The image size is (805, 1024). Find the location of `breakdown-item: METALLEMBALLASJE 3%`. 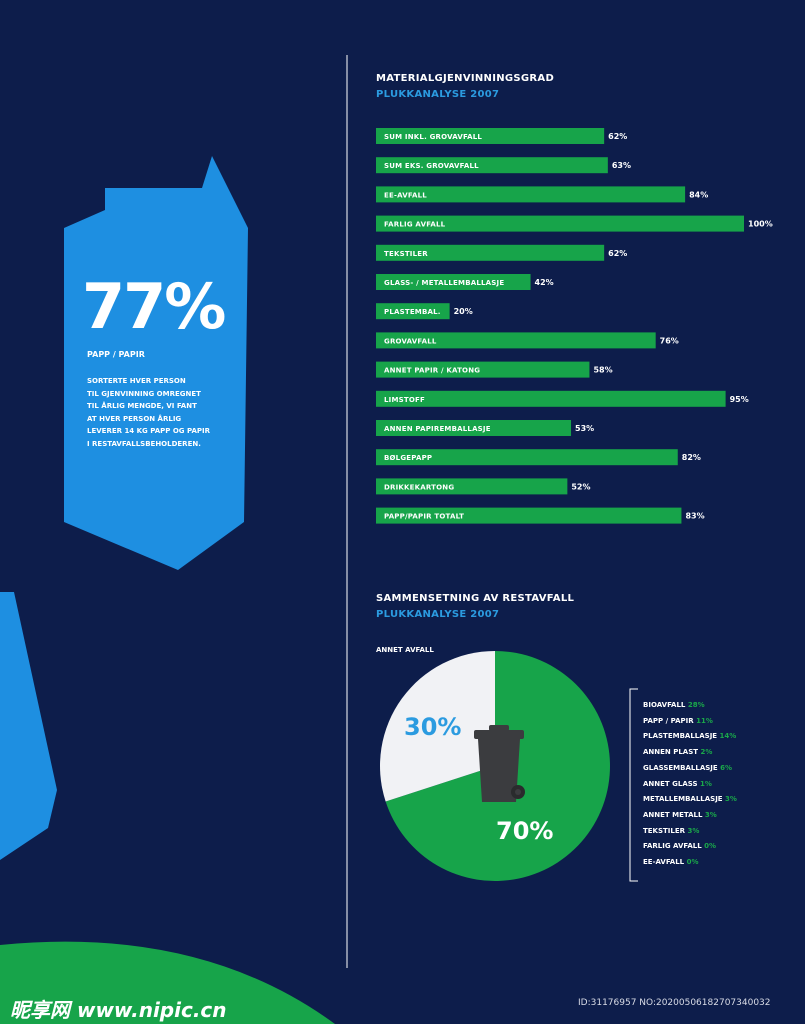

breakdown-item: METALLEMBALLASJE 3% is located at coordinates (690, 800).